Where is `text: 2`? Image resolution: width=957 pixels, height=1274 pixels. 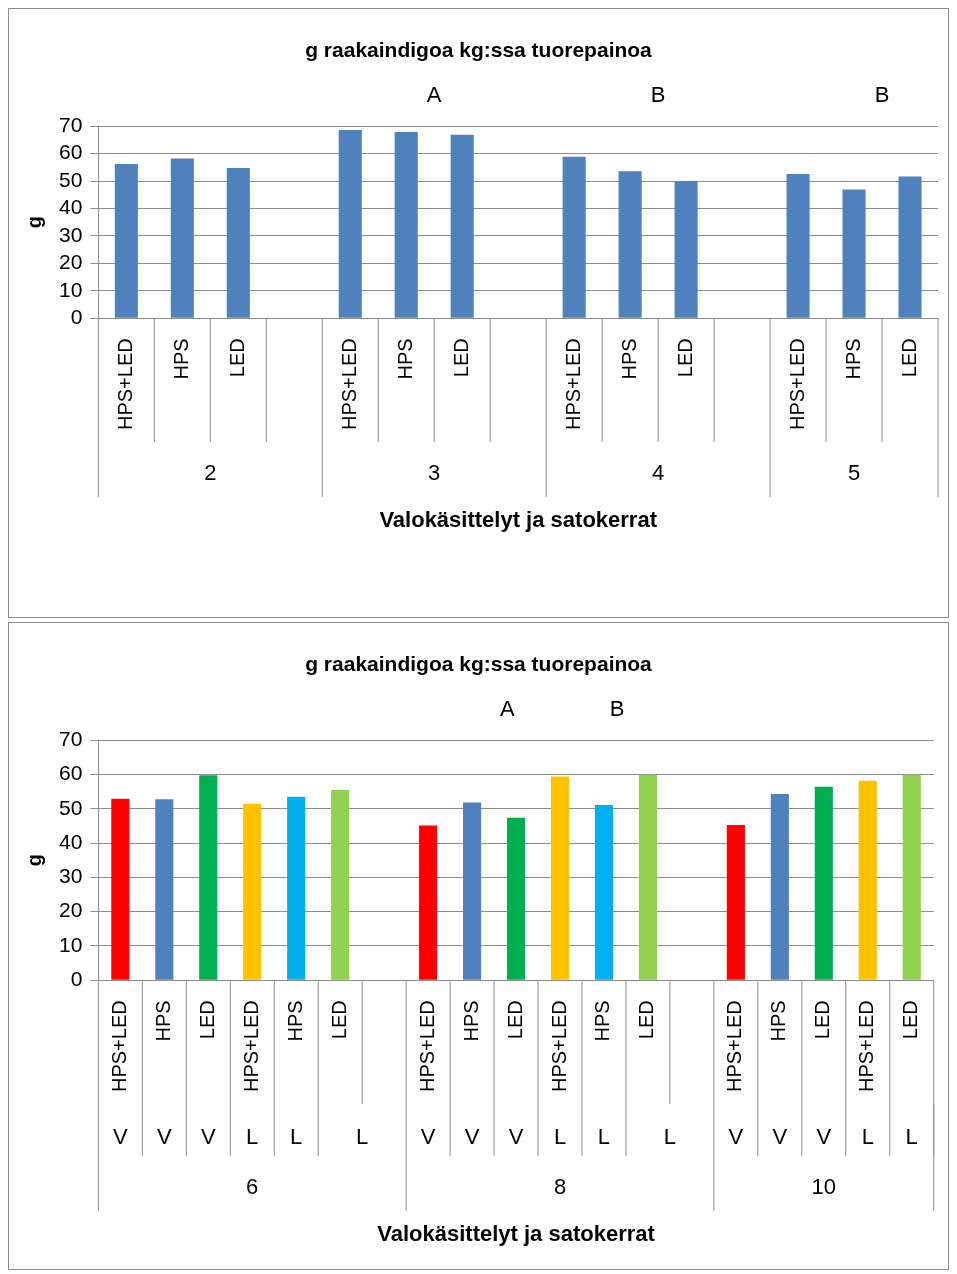 text: 2 is located at coordinates (210, 473).